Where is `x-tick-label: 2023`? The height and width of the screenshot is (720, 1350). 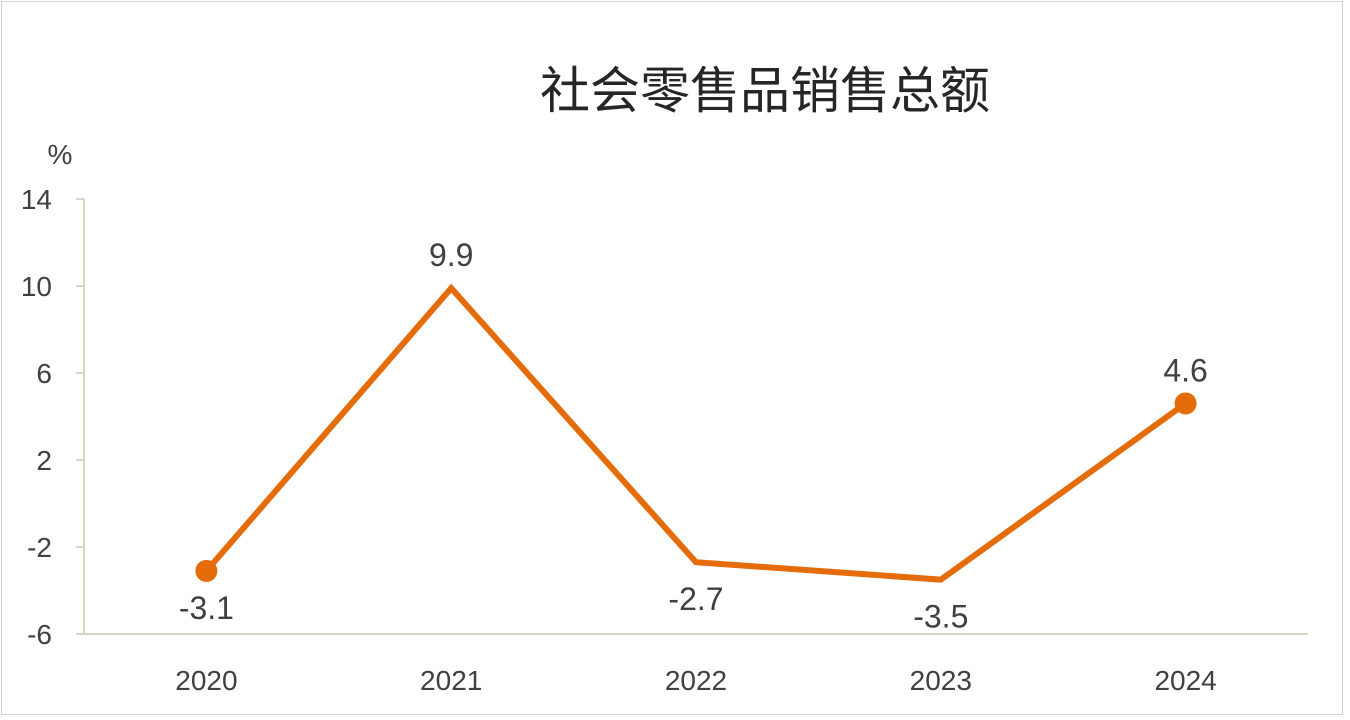 x-tick-label: 2023 is located at coordinates (941, 680).